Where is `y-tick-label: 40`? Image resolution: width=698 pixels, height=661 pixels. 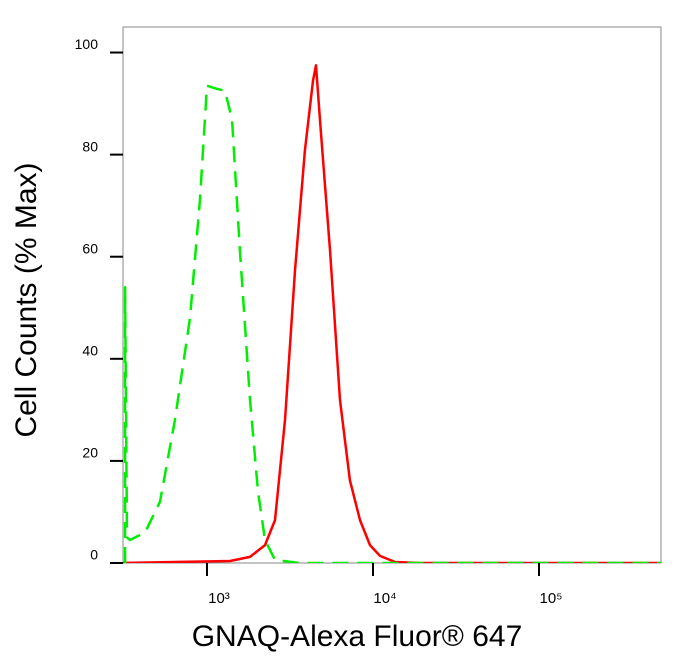 y-tick-label: 40 is located at coordinates (90, 351).